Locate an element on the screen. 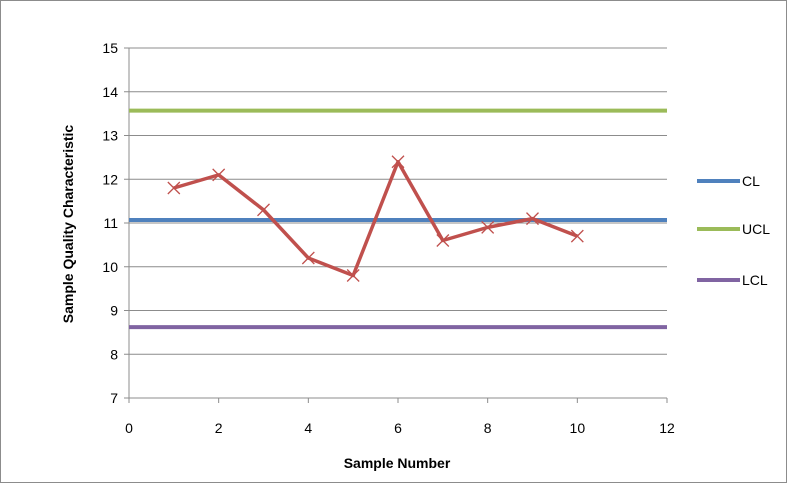  legend-label-cl: CL is located at coordinates (751, 181).